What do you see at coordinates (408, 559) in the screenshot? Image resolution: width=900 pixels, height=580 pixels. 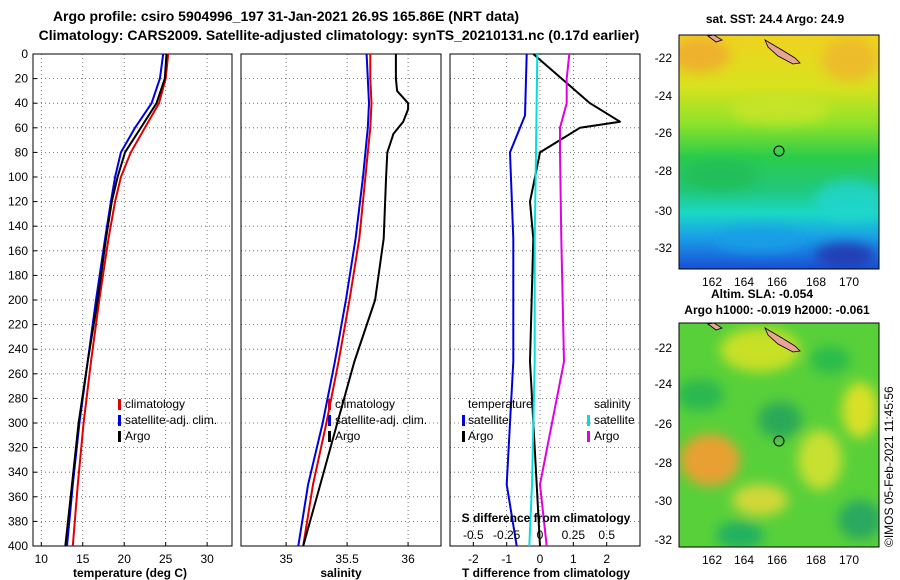 I see `x-tick-label: 36` at bounding box center [408, 559].